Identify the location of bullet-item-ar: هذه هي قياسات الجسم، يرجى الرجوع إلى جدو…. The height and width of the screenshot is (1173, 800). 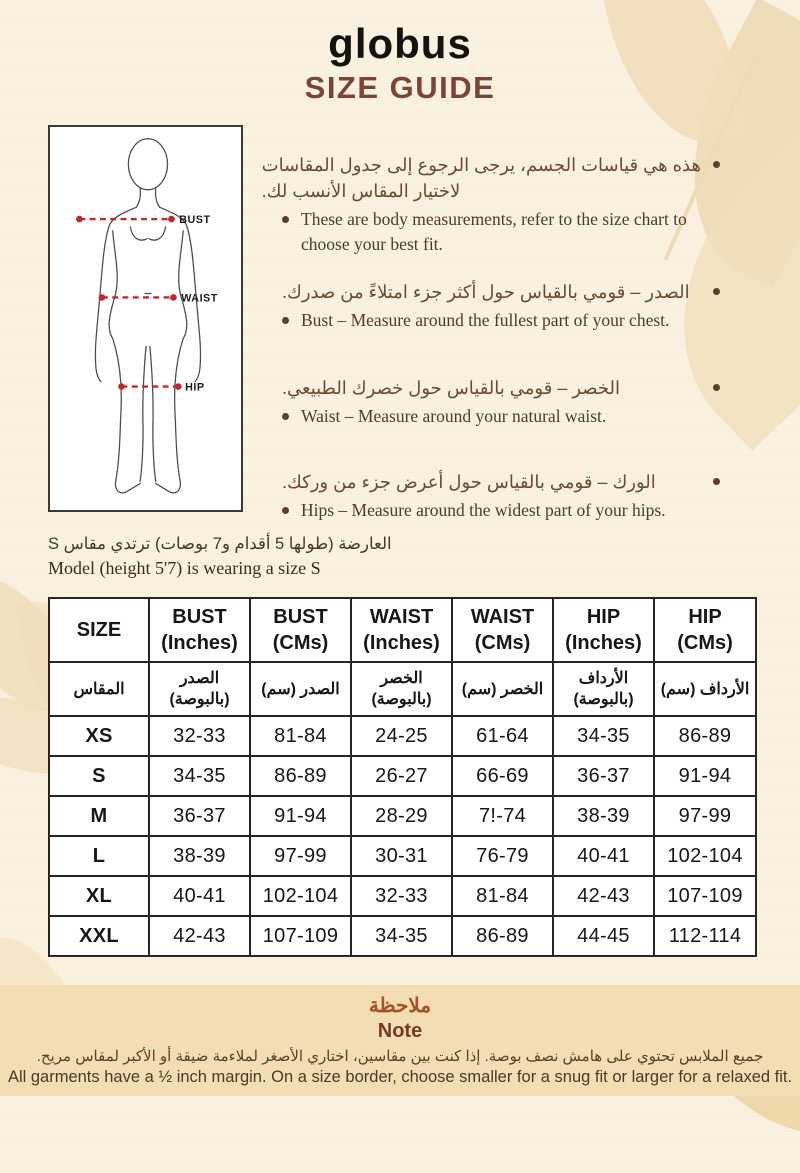
(491, 178).